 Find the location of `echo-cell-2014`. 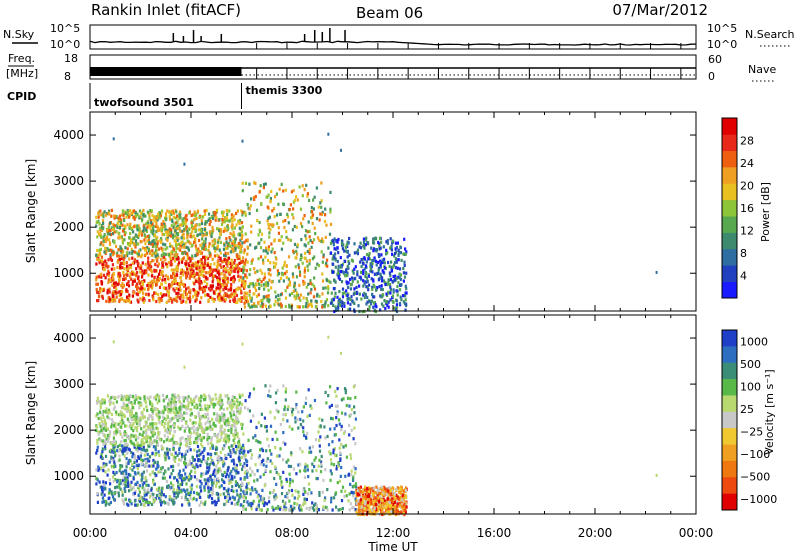

echo-cell-2014 is located at coordinates (289, 307).